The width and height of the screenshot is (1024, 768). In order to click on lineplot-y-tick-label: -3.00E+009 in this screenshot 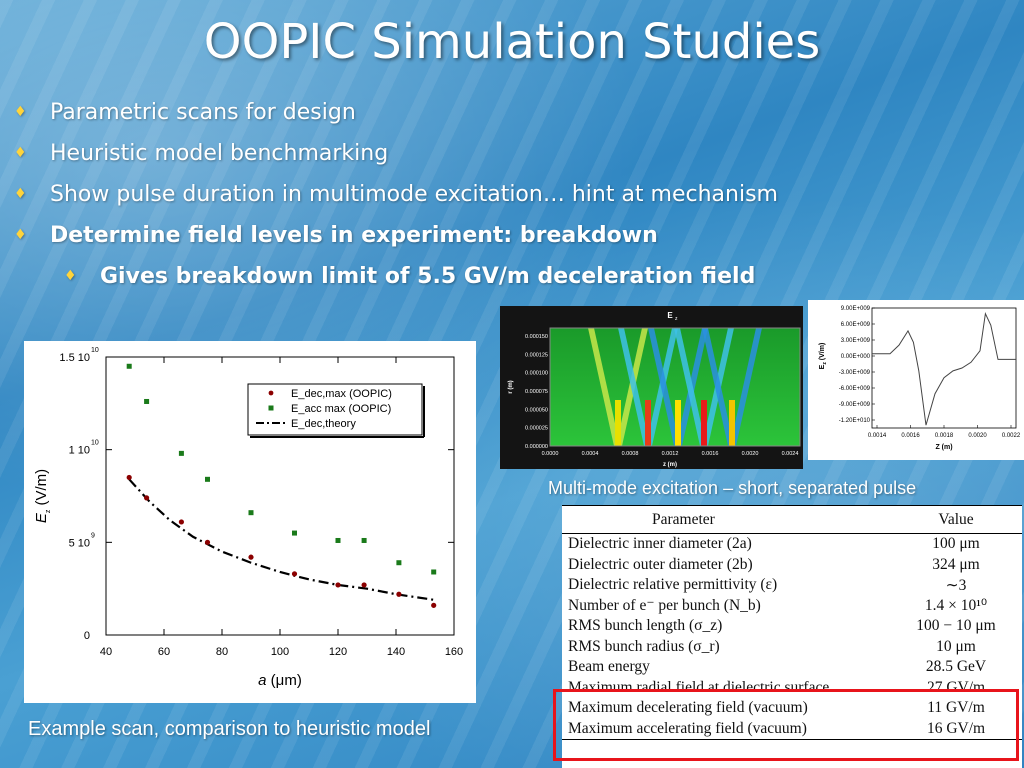, I will do `click(855, 373)`.